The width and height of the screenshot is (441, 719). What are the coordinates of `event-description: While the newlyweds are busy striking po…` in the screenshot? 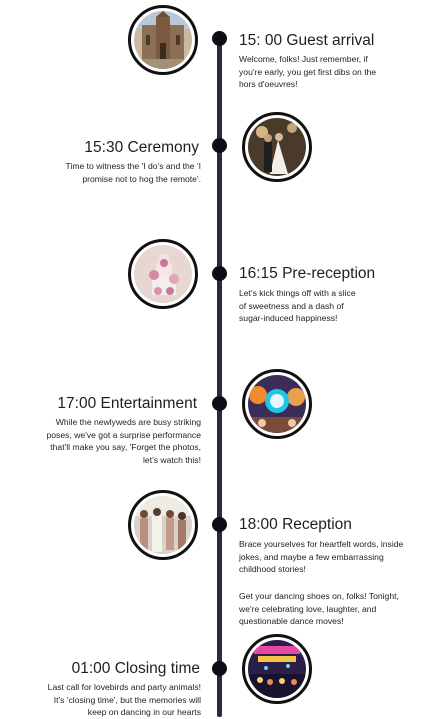 It's located at (124, 441).